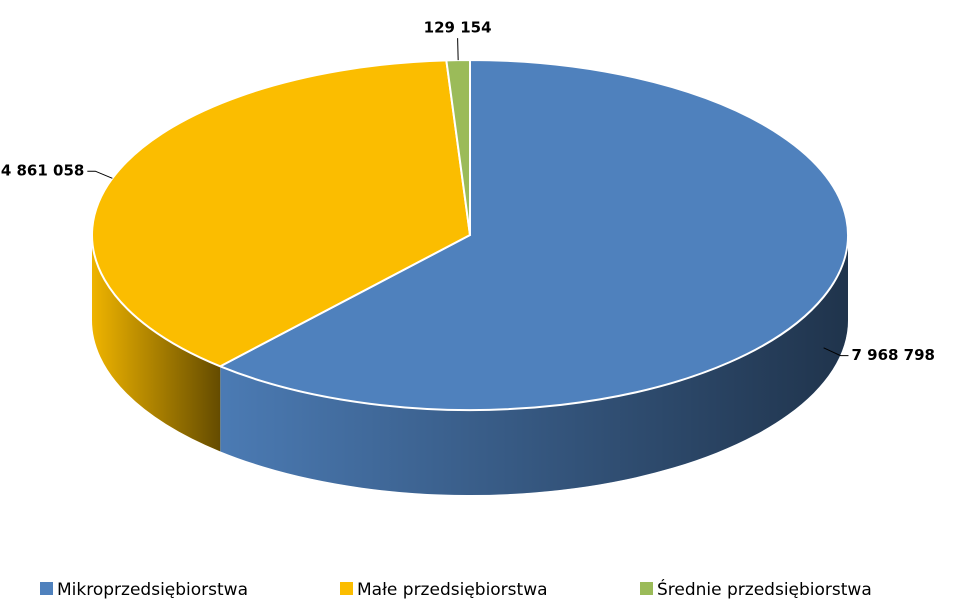 The width and height of the screenshot is (961, 601). I want to click on legend-label: Średnie przedsiębiorstwa, so click(764, 589).